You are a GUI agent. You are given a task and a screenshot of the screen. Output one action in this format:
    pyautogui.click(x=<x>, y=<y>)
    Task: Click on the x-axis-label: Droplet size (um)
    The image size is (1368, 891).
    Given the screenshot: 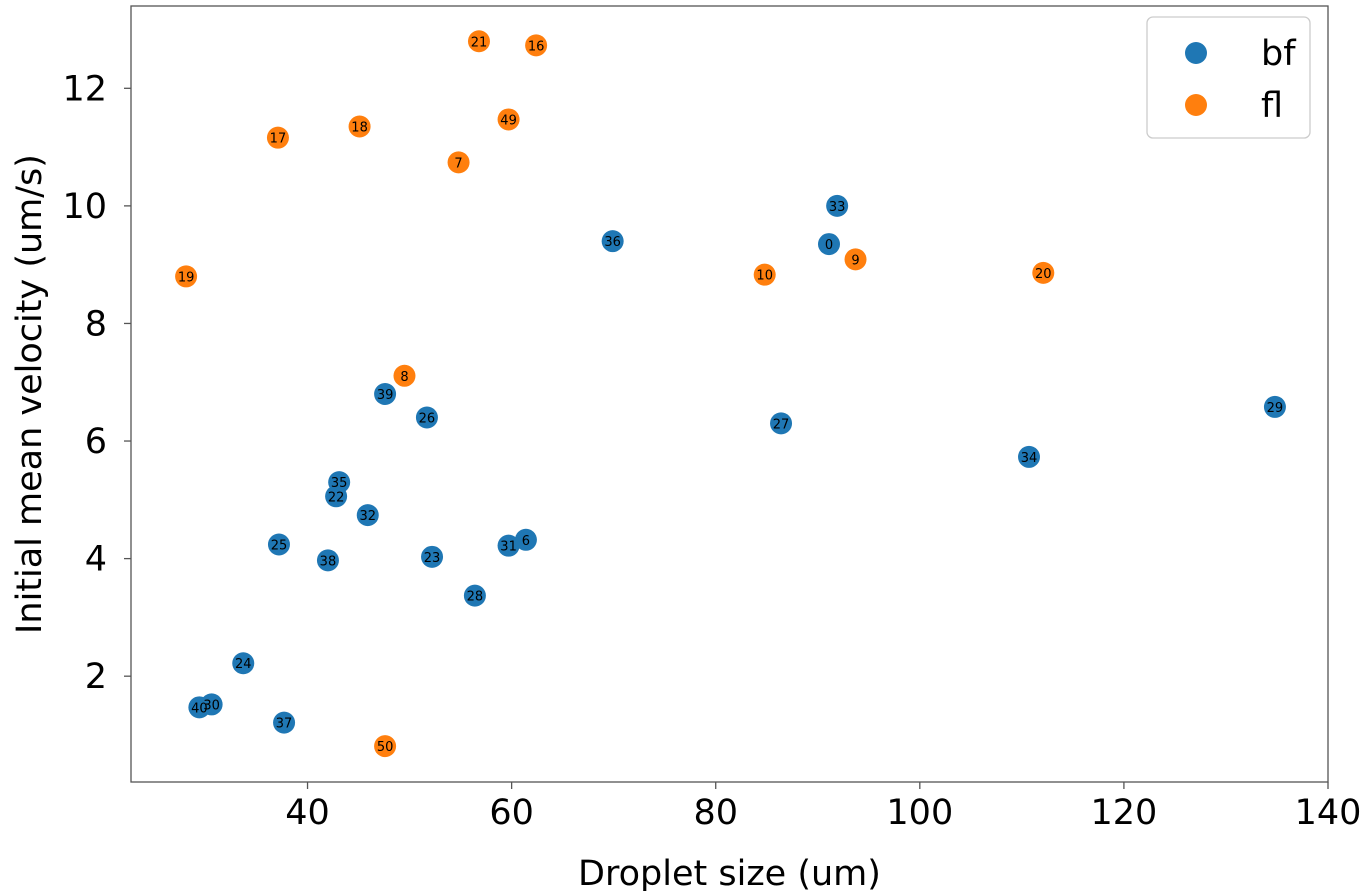 What is the action you would take?
    pyautogui.click(x=729, y=872)
    